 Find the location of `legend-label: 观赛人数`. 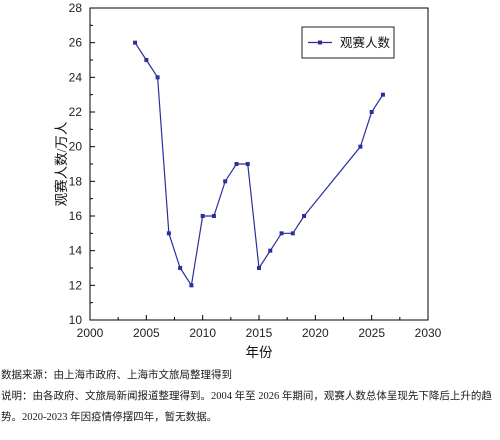

legend-label: 观赛人数 is located at coordinates (365, 42).